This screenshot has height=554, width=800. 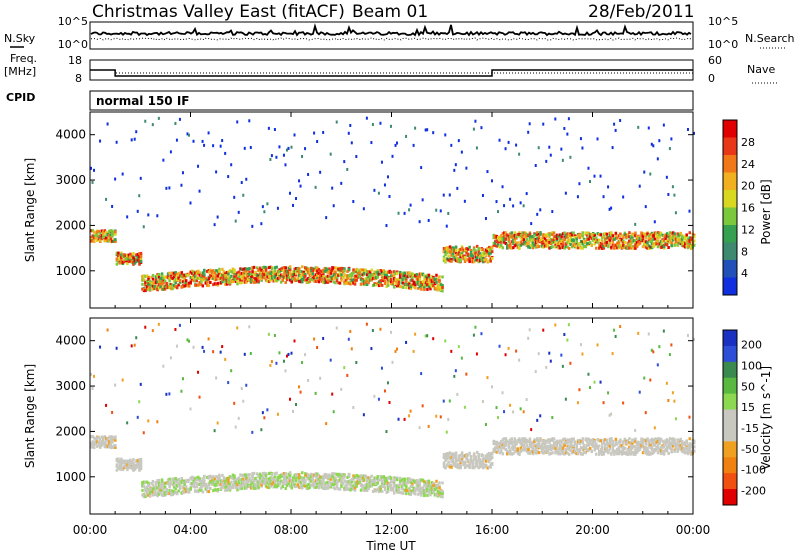 What do you see at coordinates (730, 234) in the screenshot?
I see `power-colorbar-swatch` at bounding box center [730, 234].